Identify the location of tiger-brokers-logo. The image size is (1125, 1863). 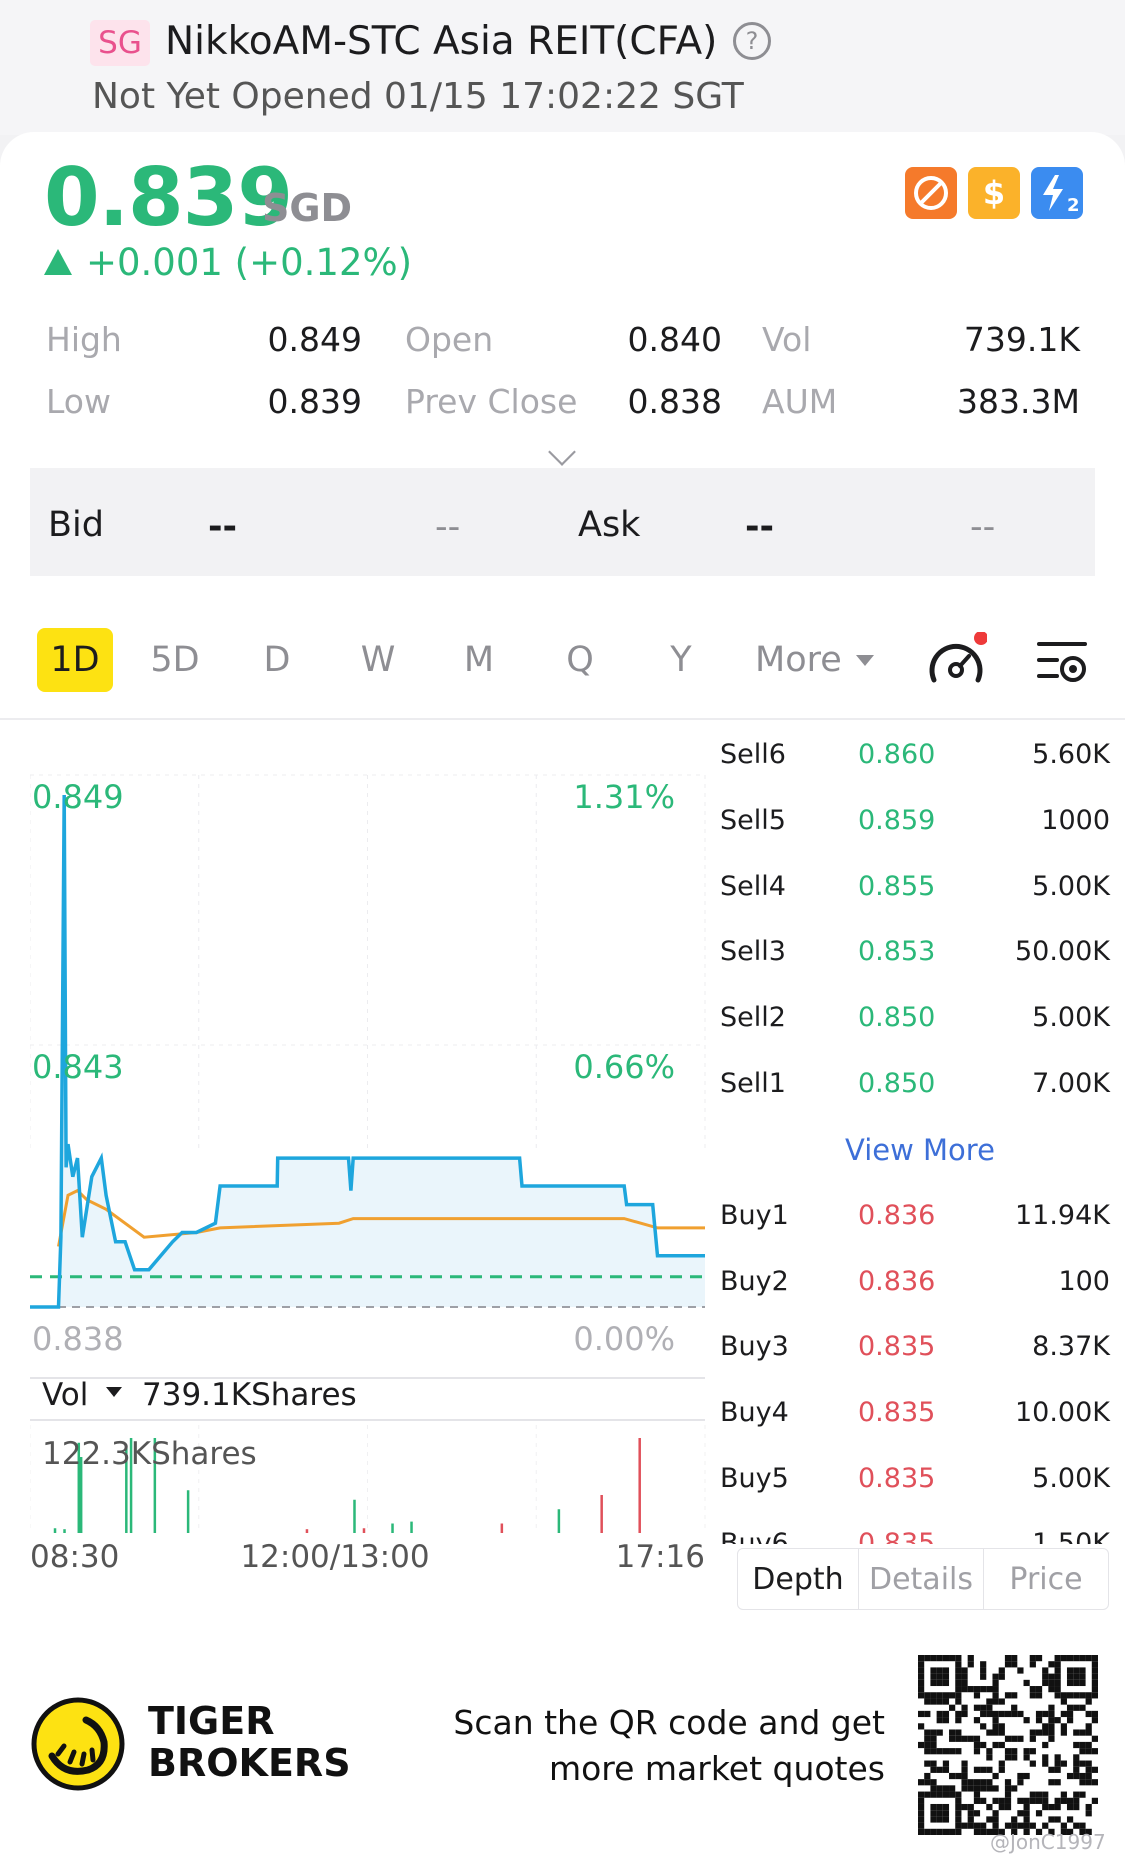
(78, 1744).